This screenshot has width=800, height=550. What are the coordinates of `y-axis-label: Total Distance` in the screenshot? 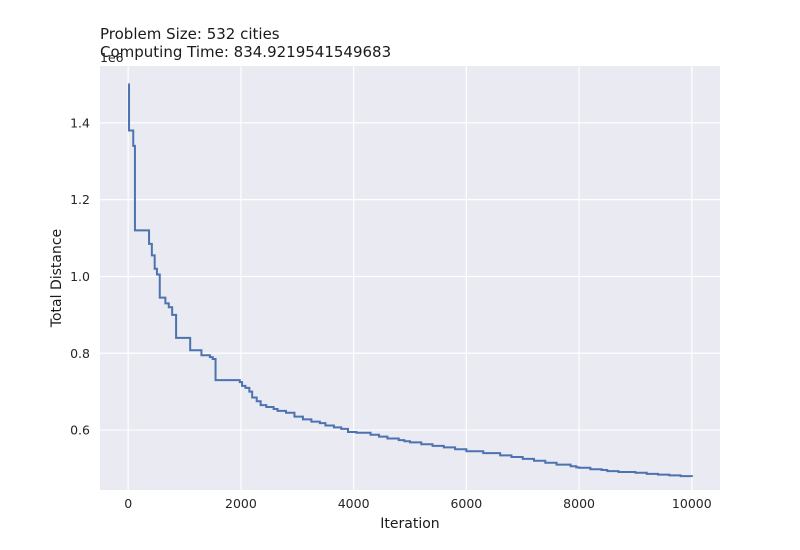 It's located at (57, 278).